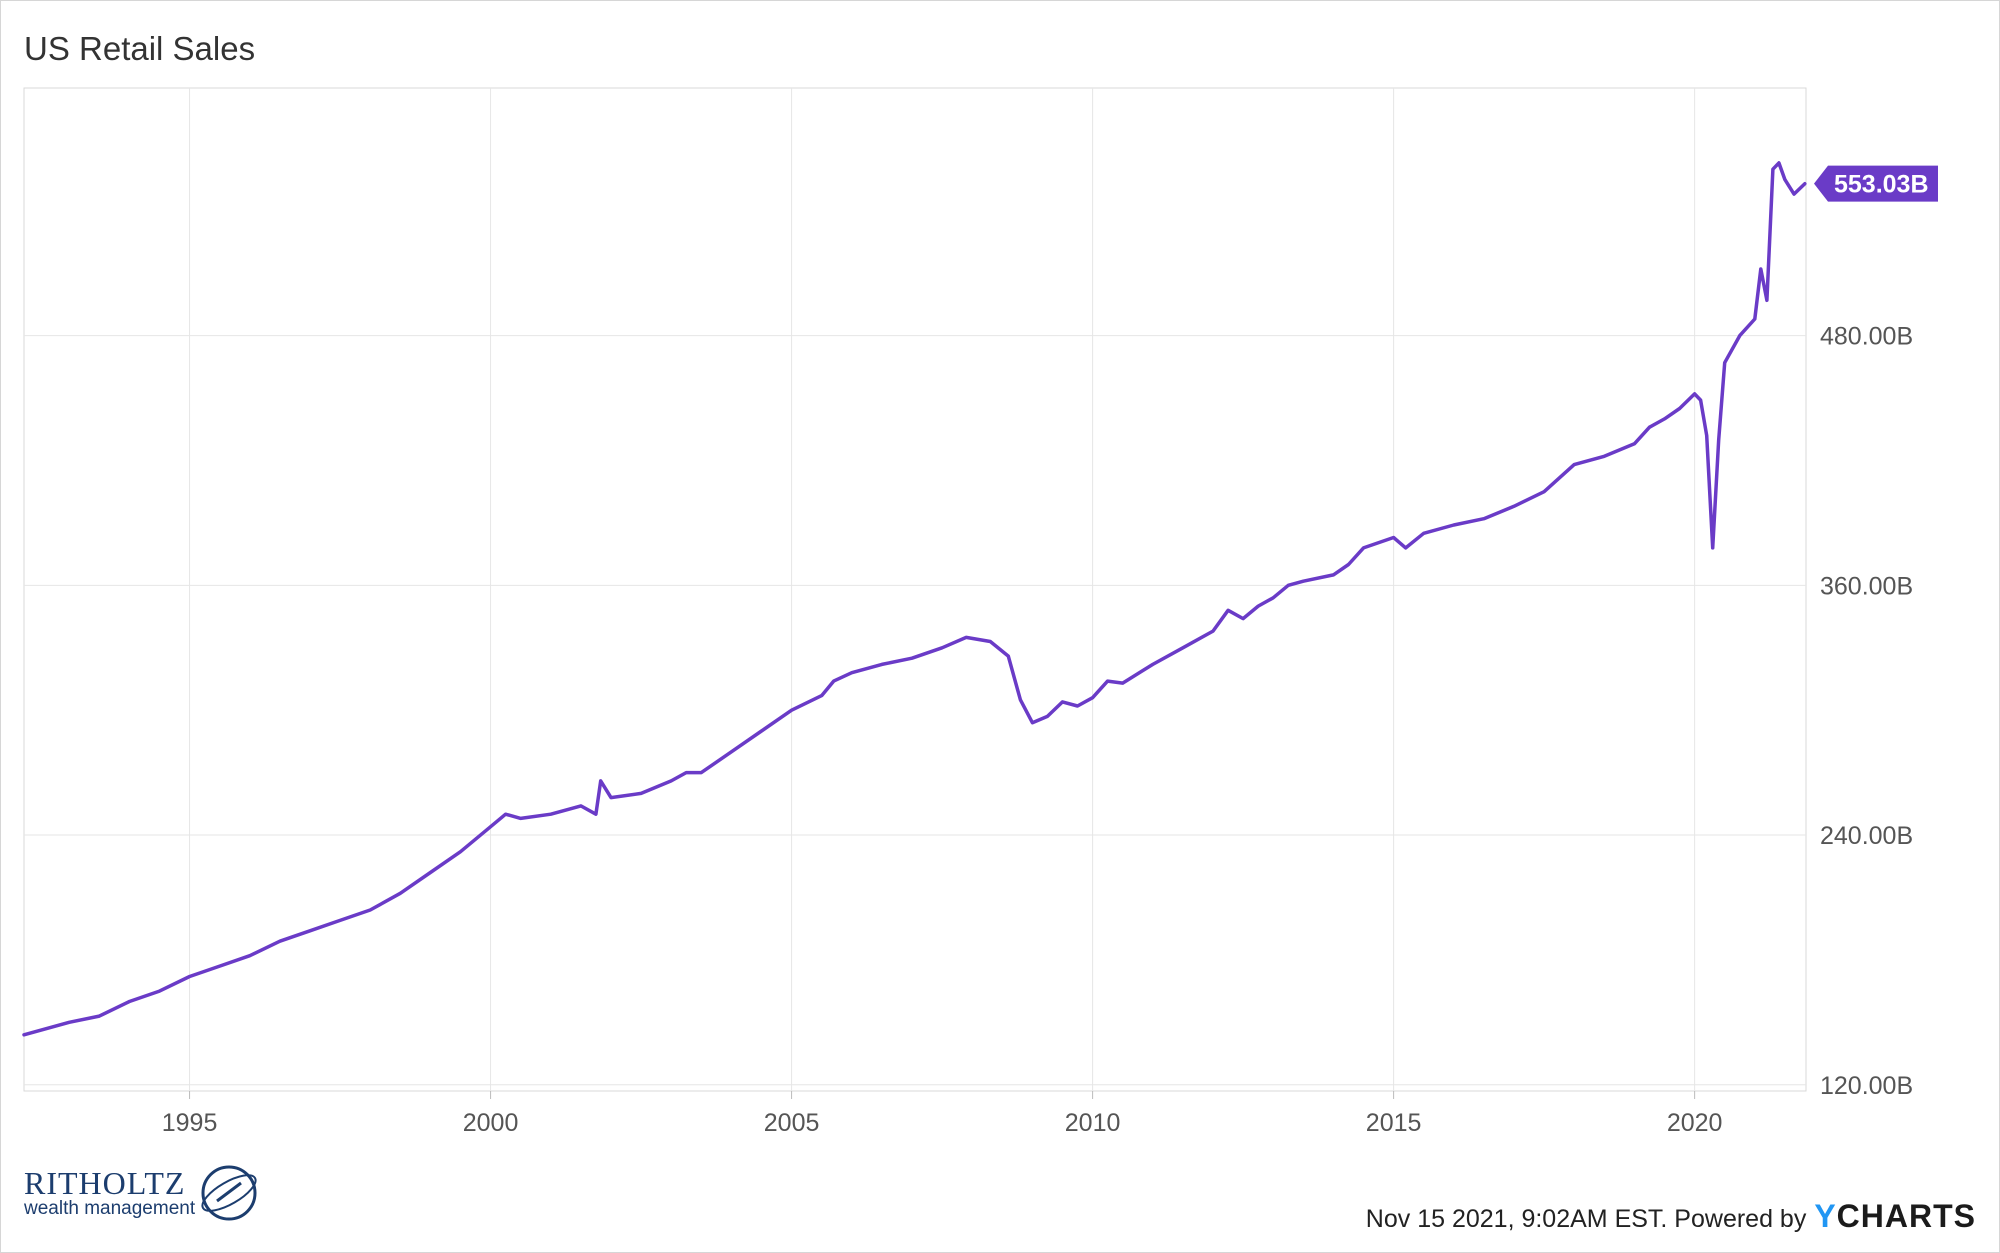  What do you see at coordinates (190, 1123) in the screenshot?
I see `x-tick-label: 1995` at bounding box center [190, 1123].